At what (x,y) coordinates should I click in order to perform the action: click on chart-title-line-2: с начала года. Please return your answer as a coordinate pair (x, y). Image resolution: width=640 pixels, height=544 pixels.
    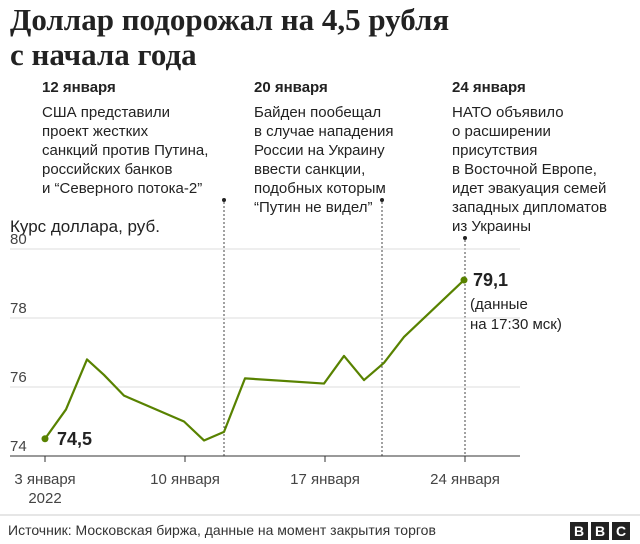
    Looking at the image, I should click on (103, 54).